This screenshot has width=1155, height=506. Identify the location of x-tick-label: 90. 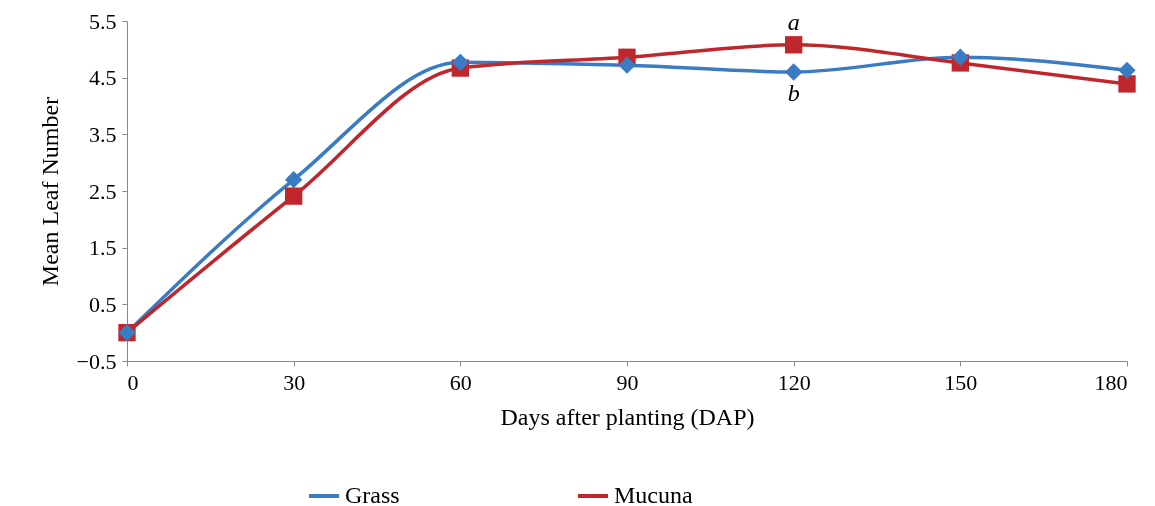
(627, 382).